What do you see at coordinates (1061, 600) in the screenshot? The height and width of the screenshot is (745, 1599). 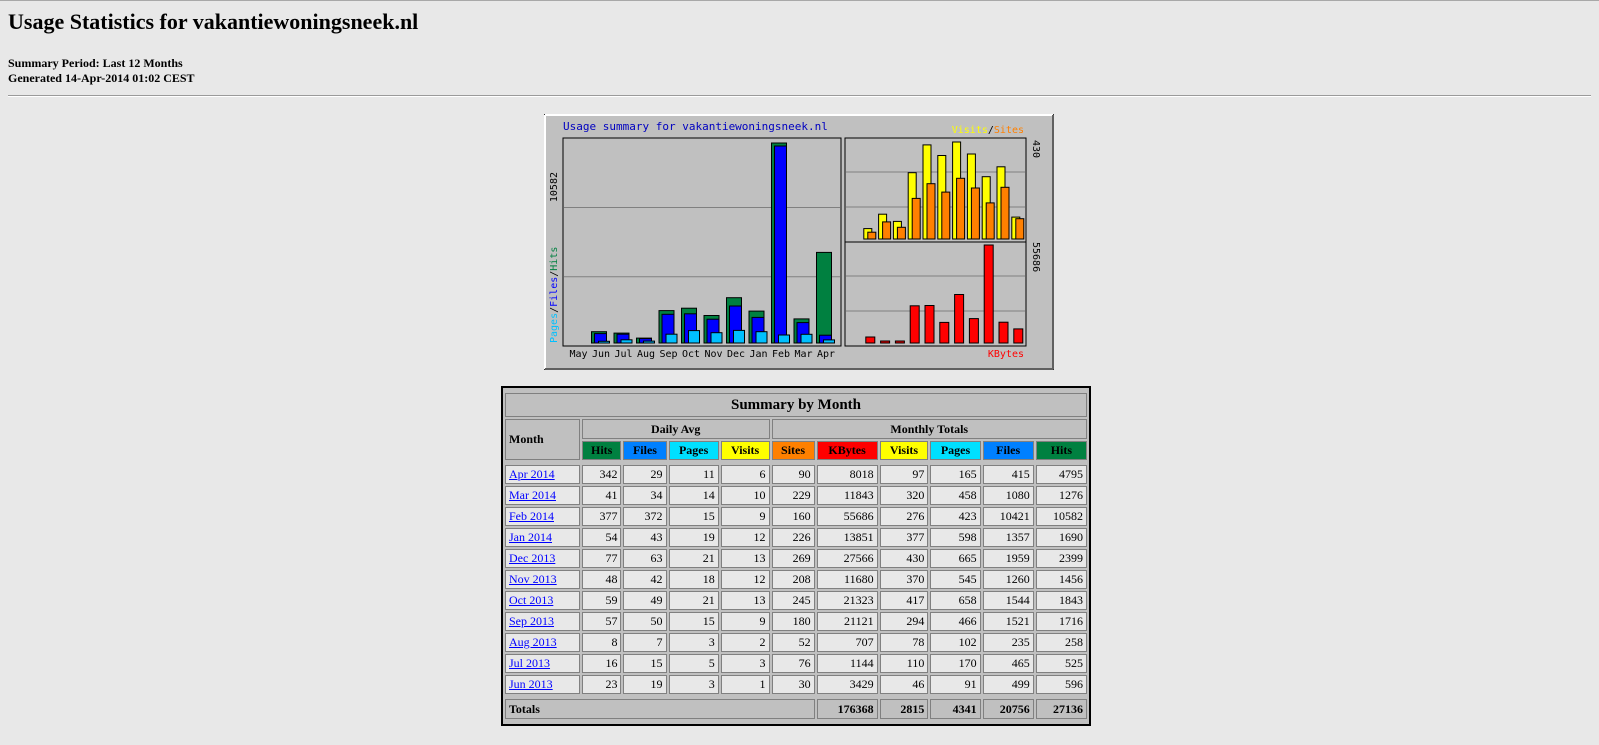 I see `monthly-cell: 1843` at bounding box center [1061, 600].